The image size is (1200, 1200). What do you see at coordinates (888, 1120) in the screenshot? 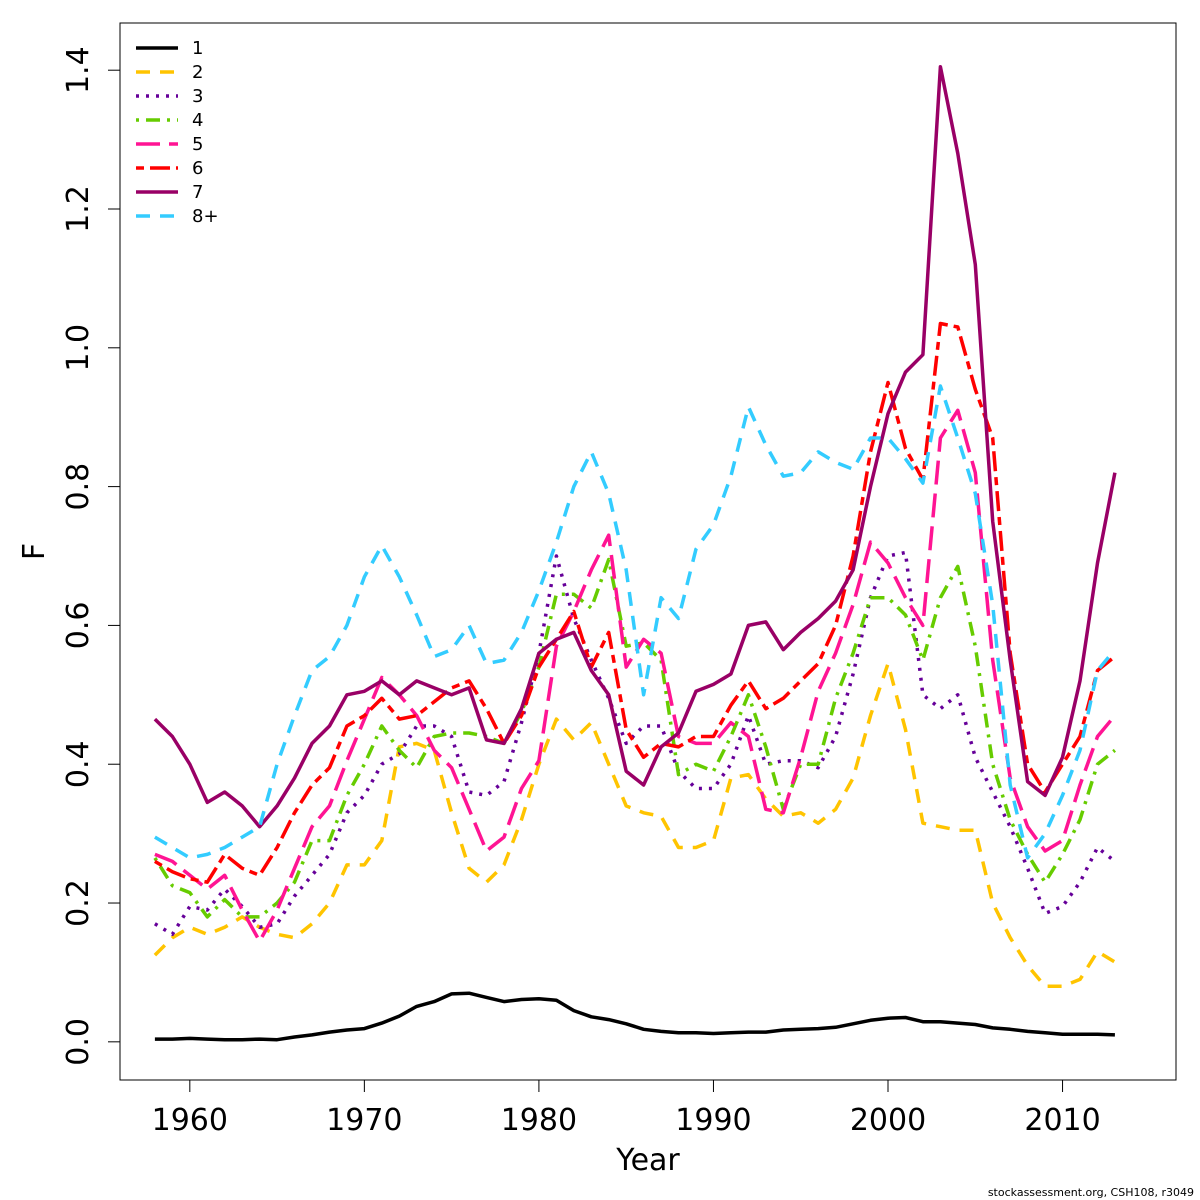
I see `x-tick-label: 2000` at bounding box center [888, 1120].